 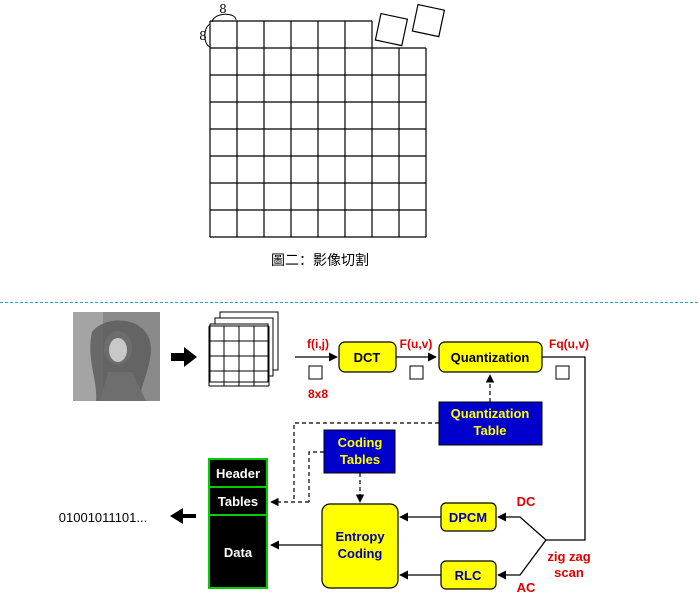 I want to click on quantization-label: Quantization, so click(x=490, y=357).